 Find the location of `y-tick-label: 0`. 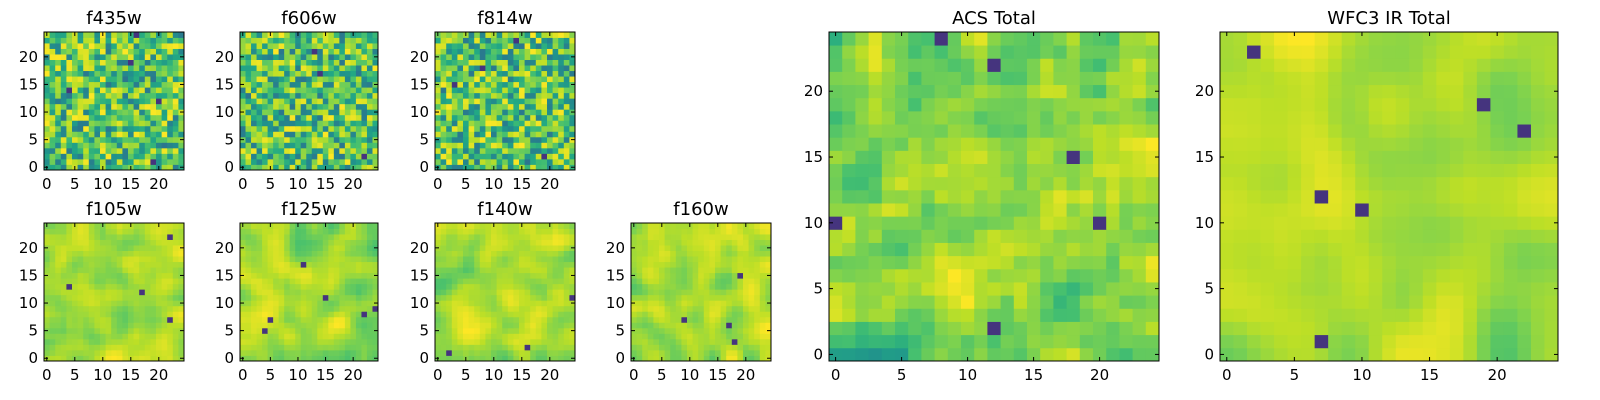

y-tick-label: 0 is located at coordinates (33, 358).